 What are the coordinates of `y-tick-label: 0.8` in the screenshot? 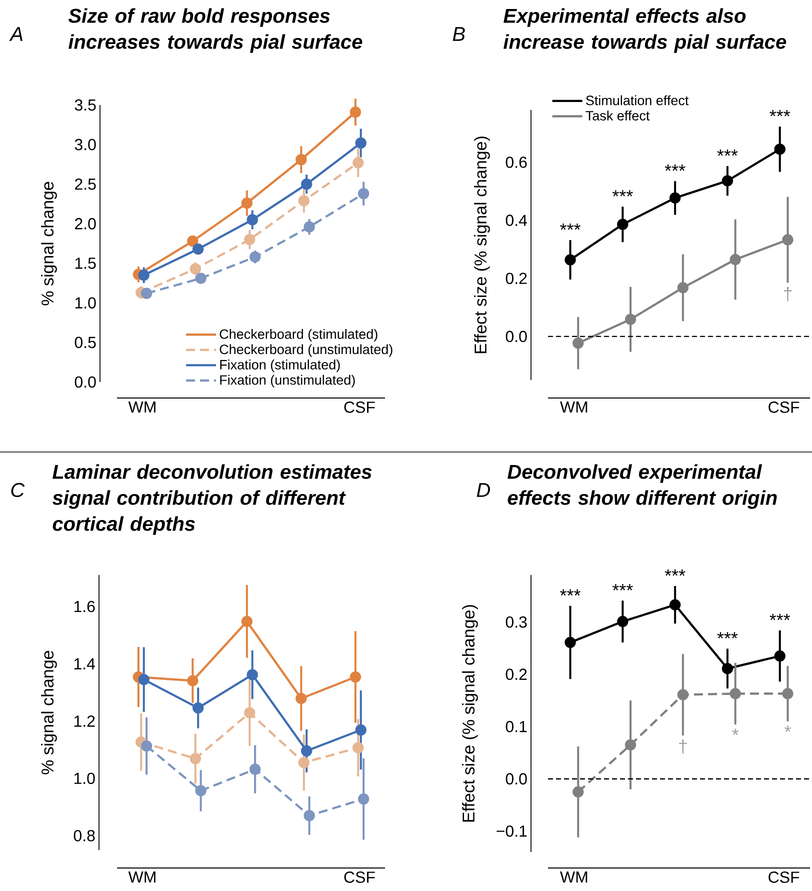 It's located at (84, 836).